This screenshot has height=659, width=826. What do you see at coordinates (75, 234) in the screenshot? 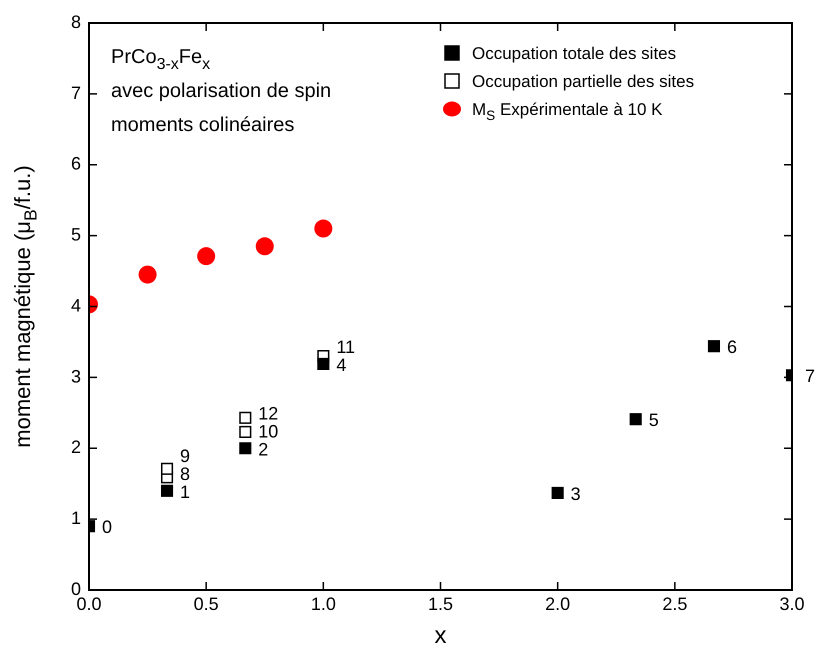
I see `y-tick-label: 5` at bounding box center [75, 234].